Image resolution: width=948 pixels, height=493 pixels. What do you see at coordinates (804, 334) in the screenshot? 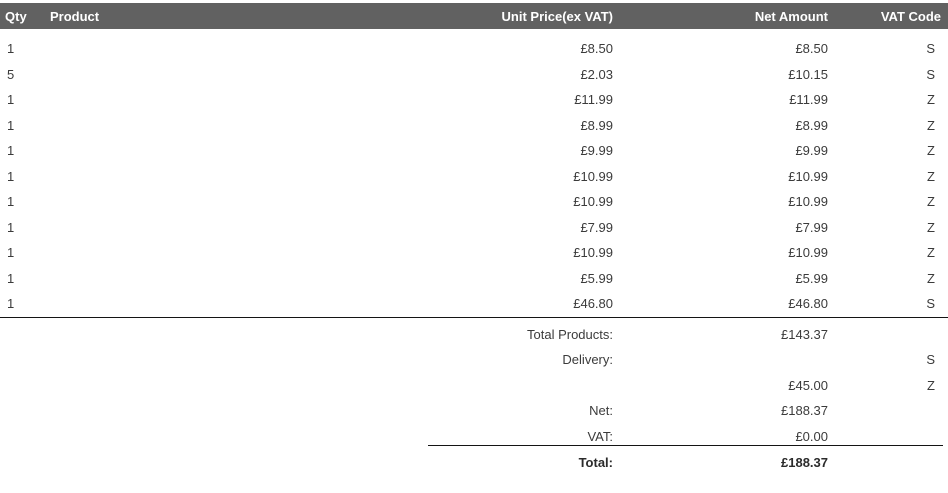
I see `totals-amount: £143.37` at bounding box center [804, 334].